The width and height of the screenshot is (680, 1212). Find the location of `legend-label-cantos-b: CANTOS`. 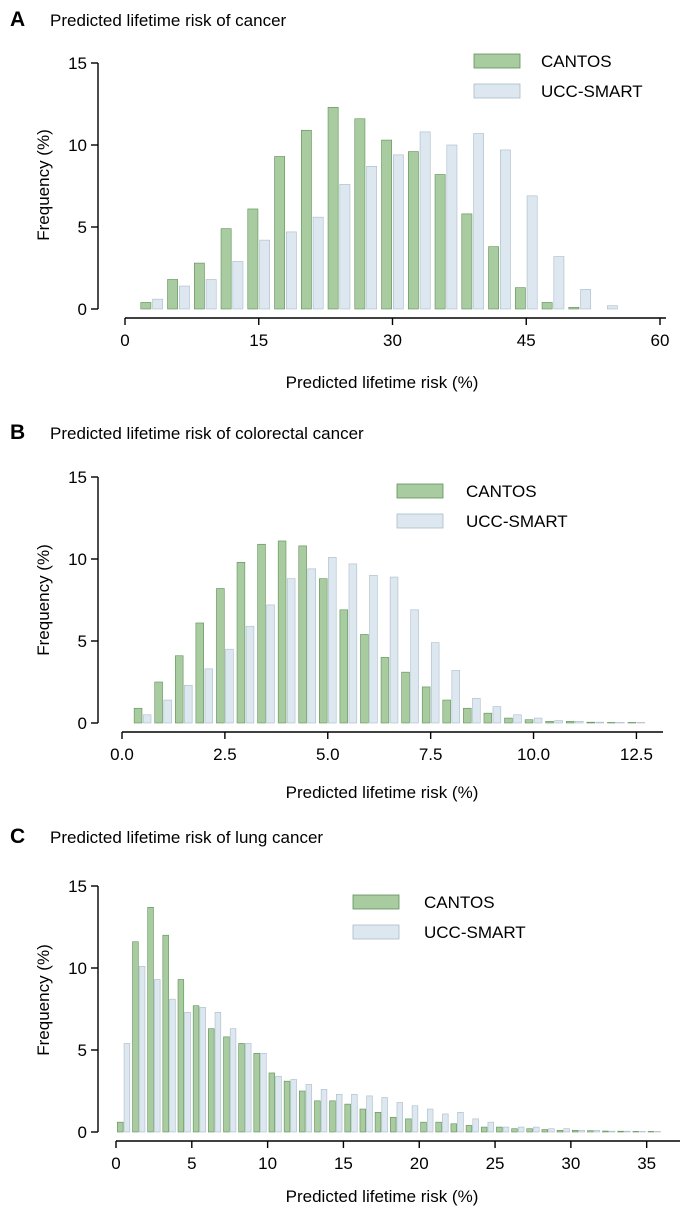

legend-label-cantos-b: CANTOS is located at coordinates (501, 491).